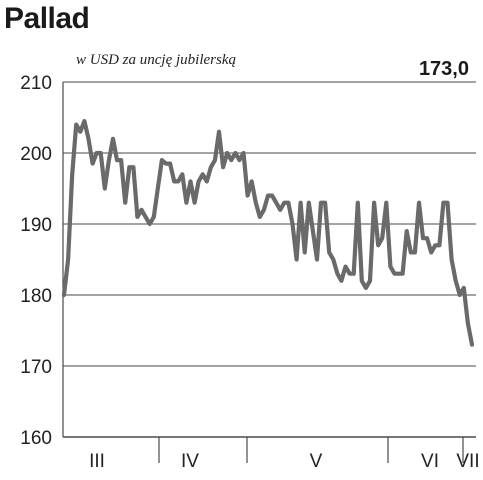 This screenshot has height=480, width=483. Describe the element at coordinates (36, 154) in the screenshot. I see `y-tick-label: 200` at that location.